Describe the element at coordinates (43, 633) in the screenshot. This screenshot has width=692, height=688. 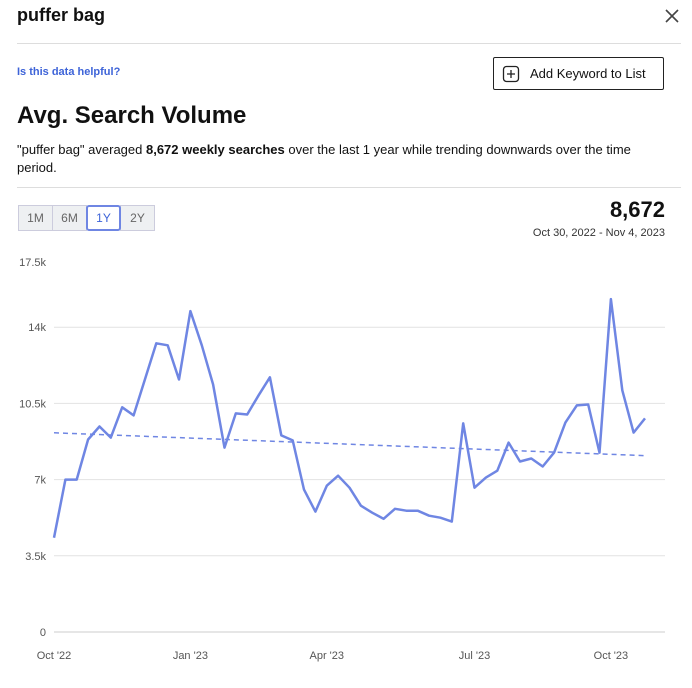
I see `y-tick-label: 0` at that location.